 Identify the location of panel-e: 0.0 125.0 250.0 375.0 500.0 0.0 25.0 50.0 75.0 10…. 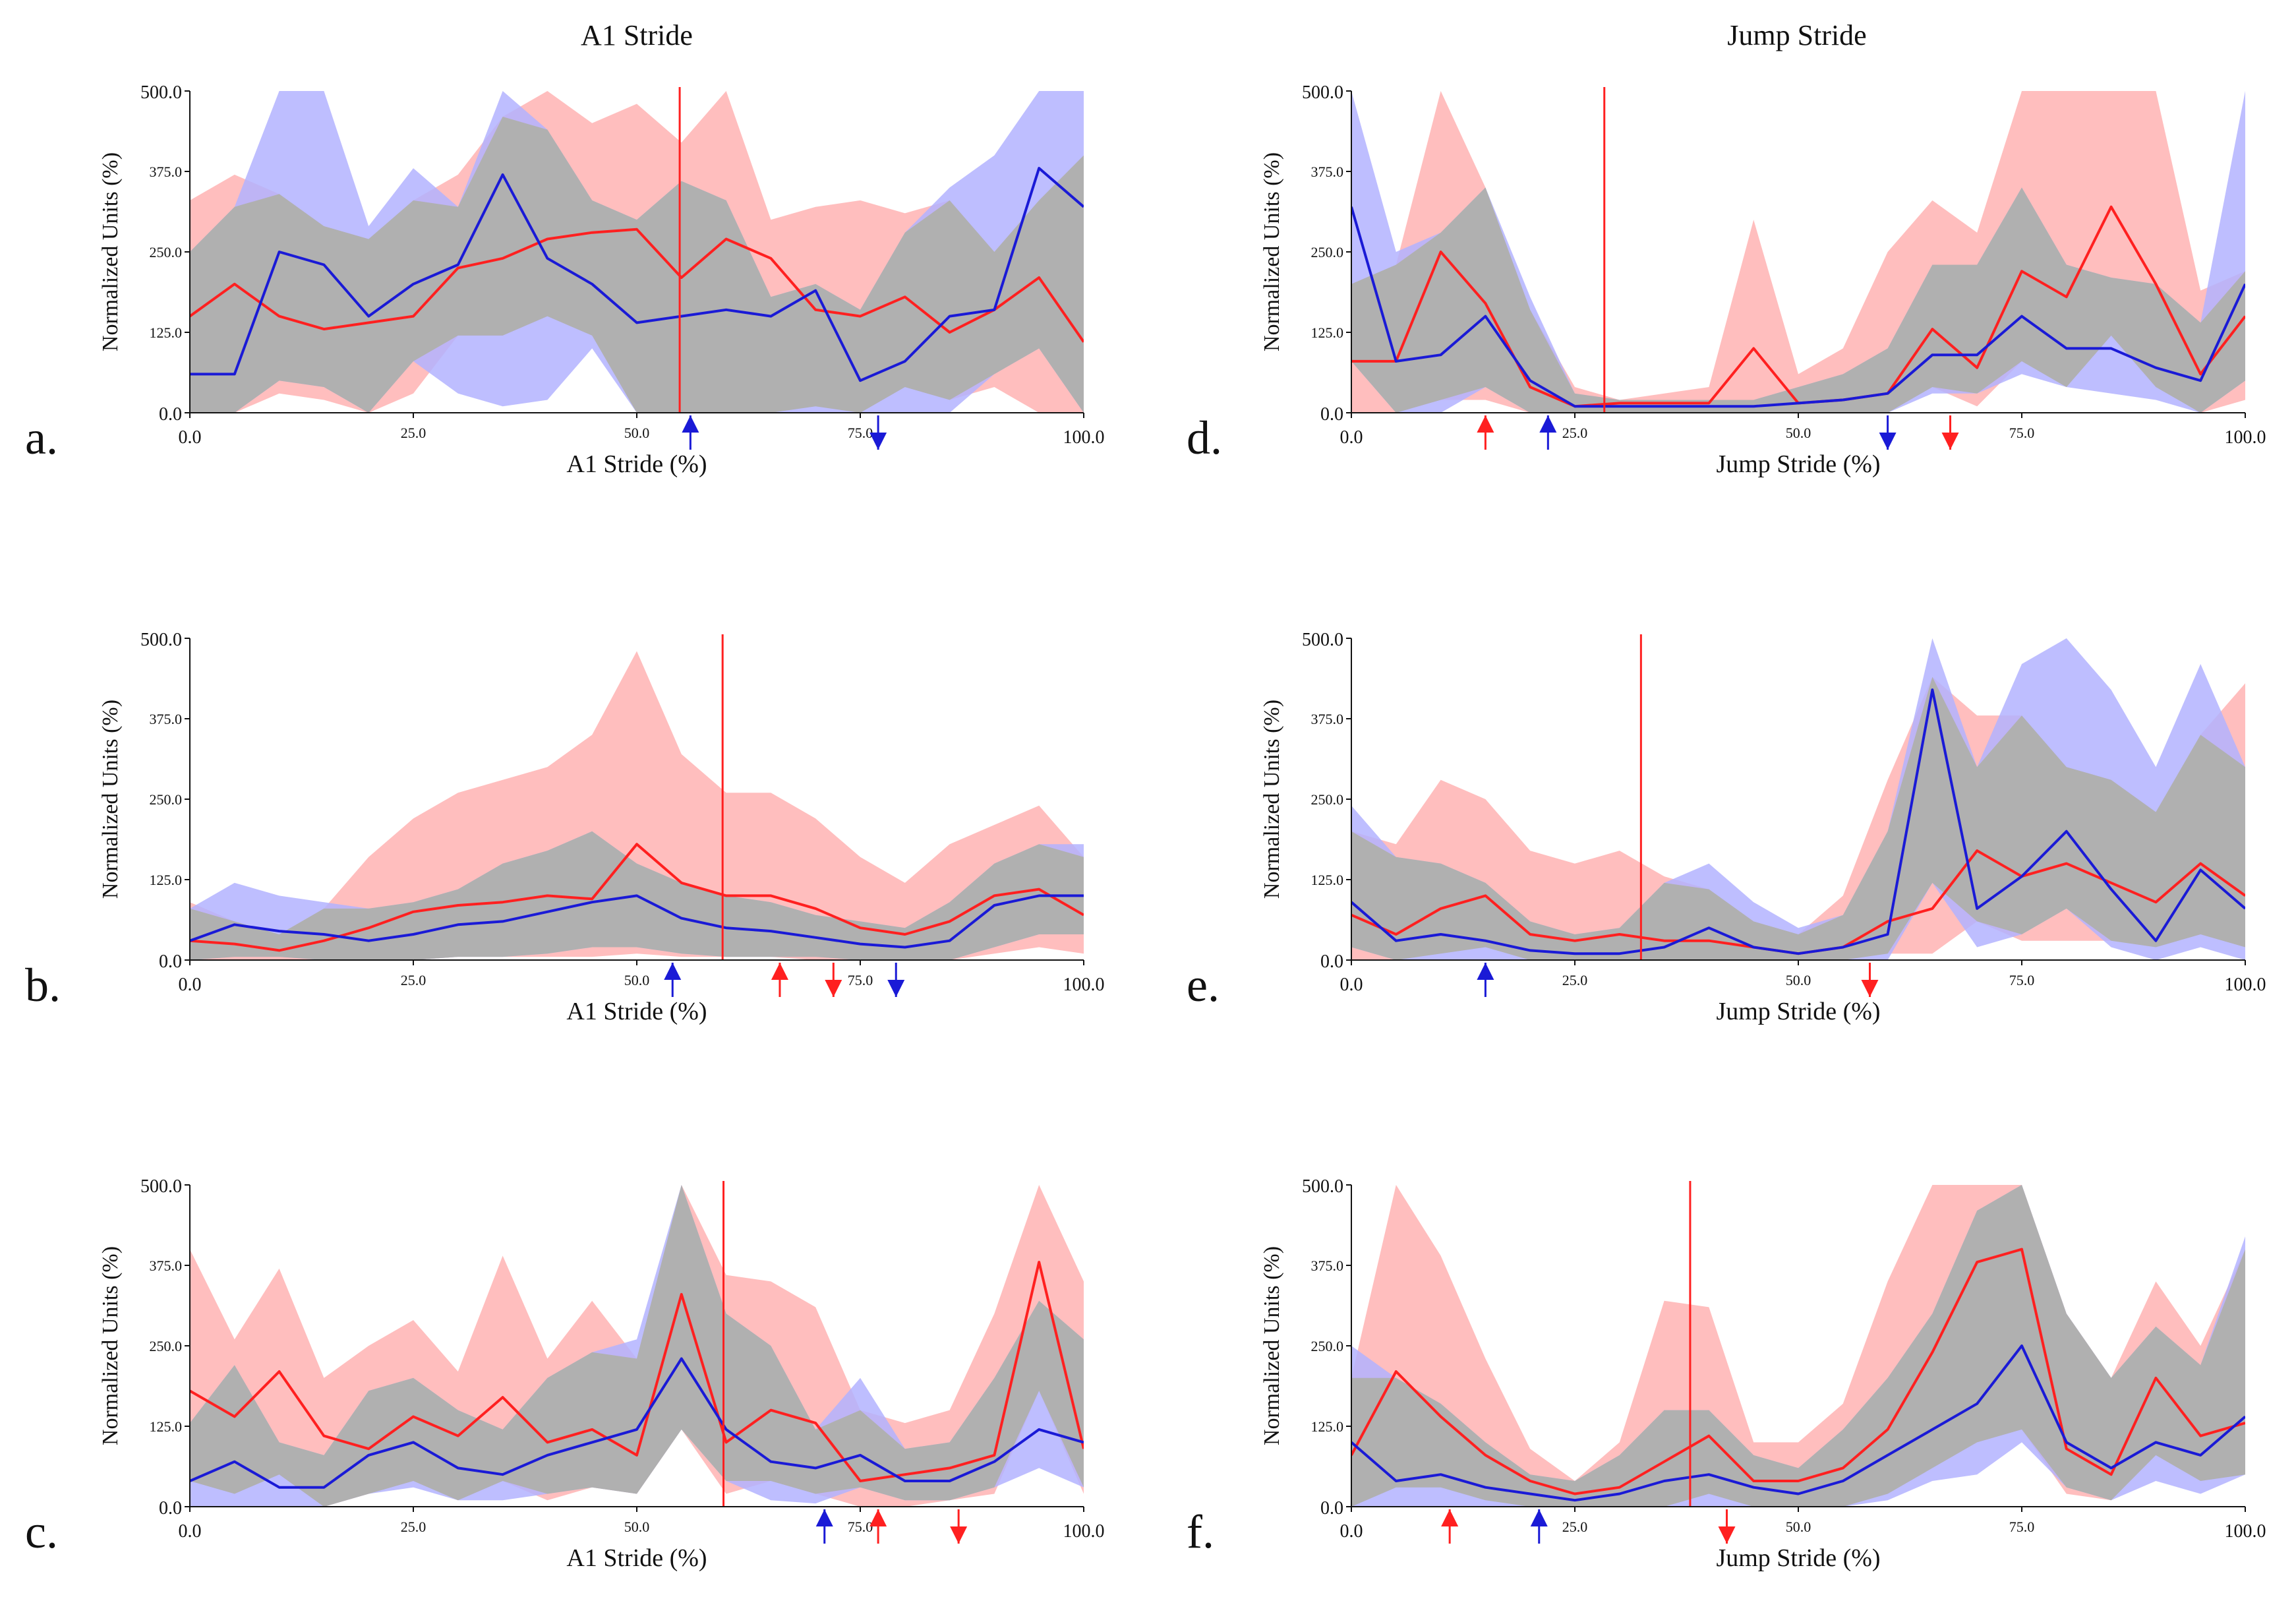
(1726, 828).